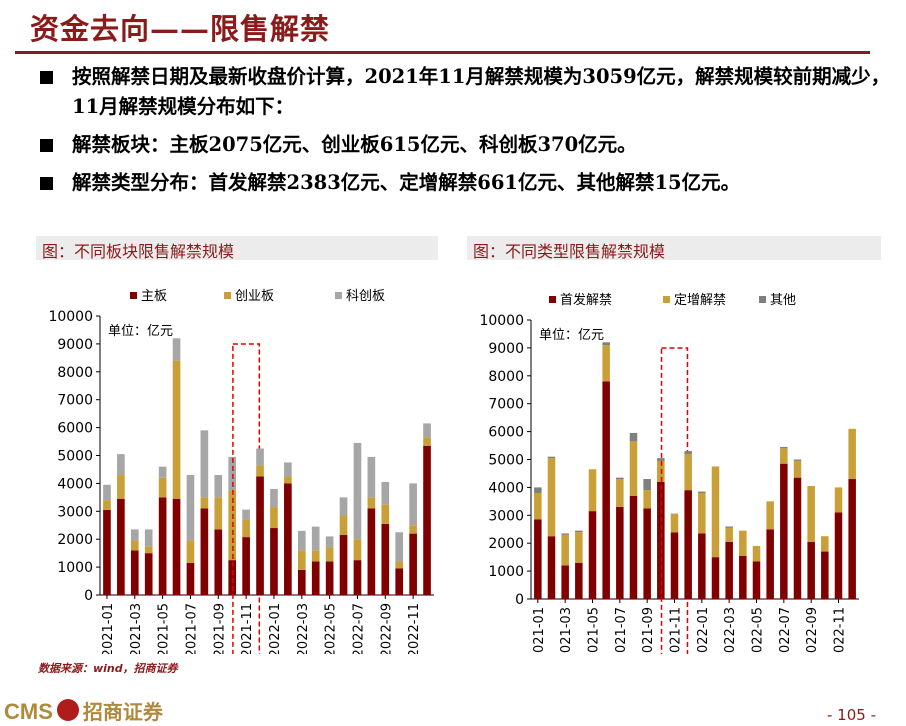 The image size is (906, 726). Describe the element at coordinates (237, 248) in the screenshot. I see `chart-title-bar: 图：不同板块限售解禁规模` at that location.